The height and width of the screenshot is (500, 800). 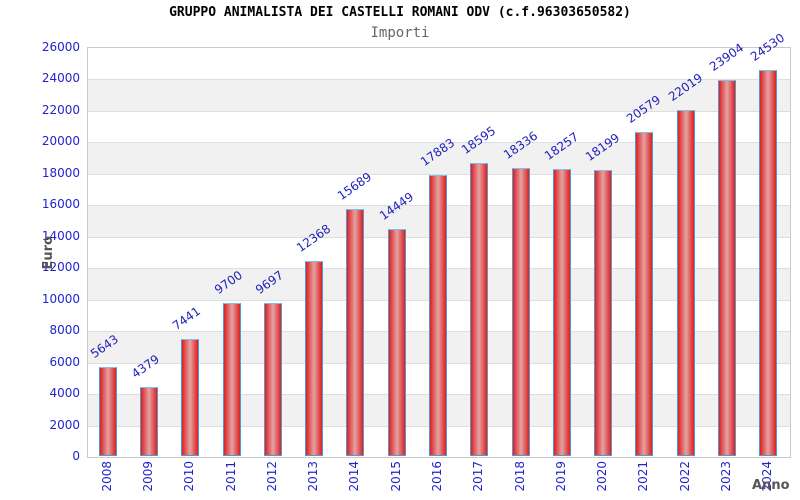 I want to click on y-tick-label: 2000, so click(x=64, y=424).